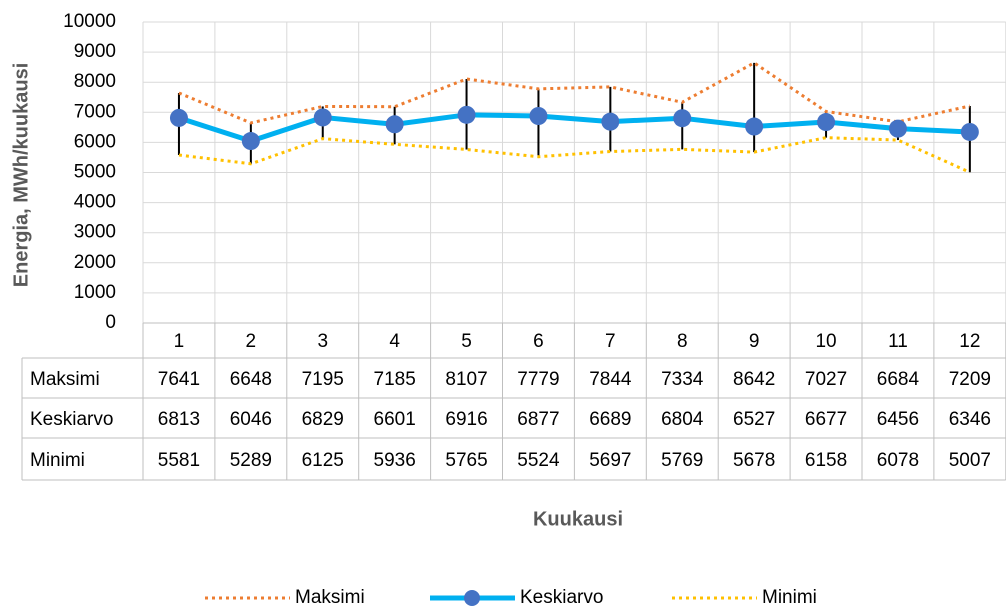  I want to click on table-cell: 6078, so click(898, 460).